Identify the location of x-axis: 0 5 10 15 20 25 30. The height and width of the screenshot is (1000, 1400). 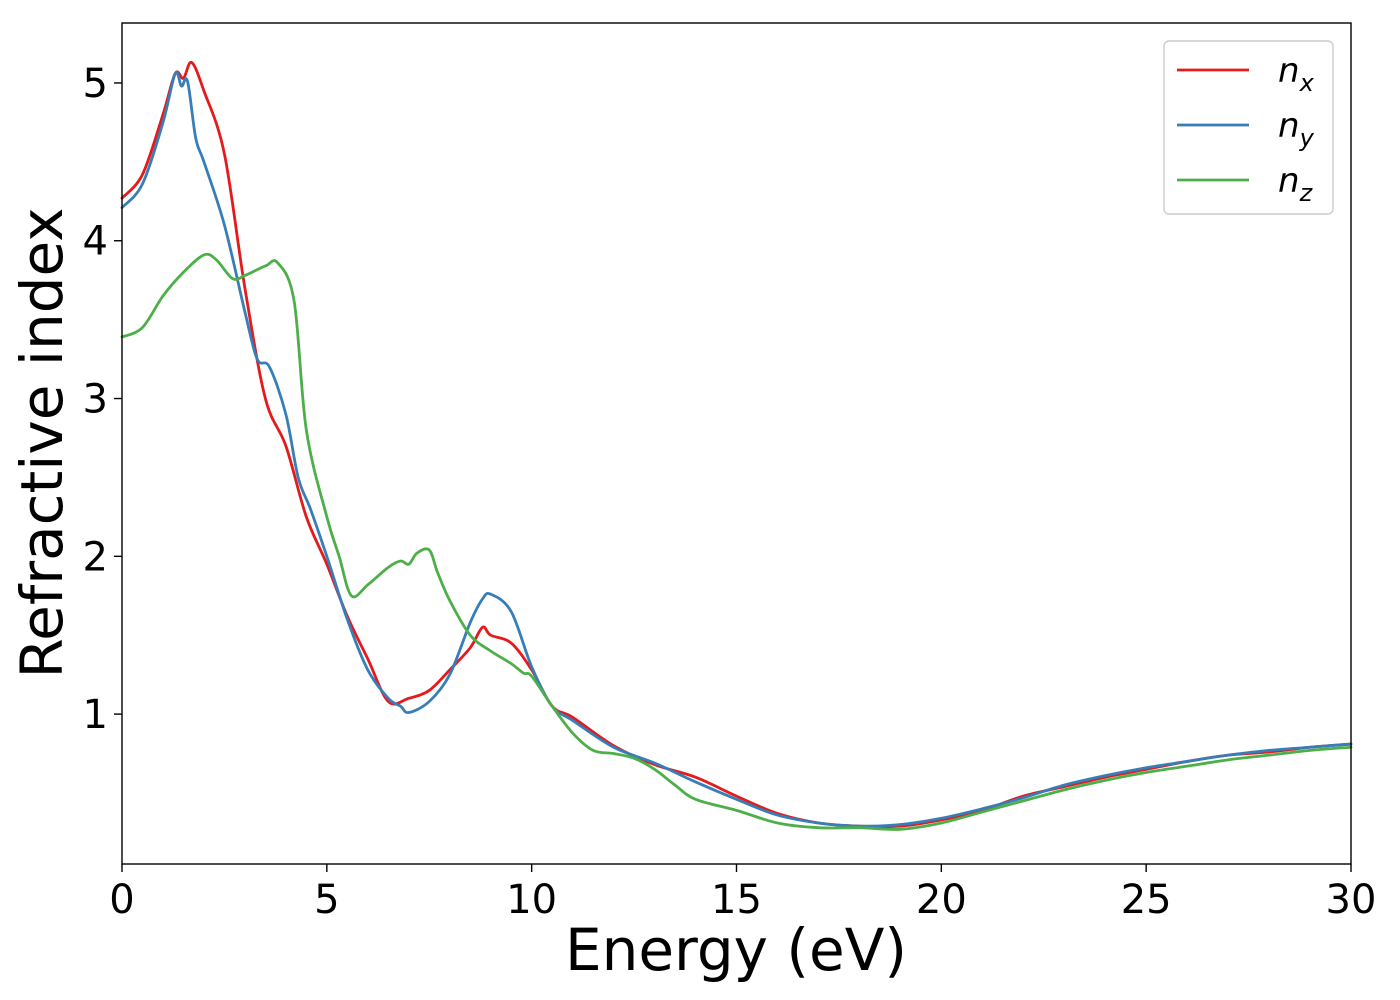
(742, 893).